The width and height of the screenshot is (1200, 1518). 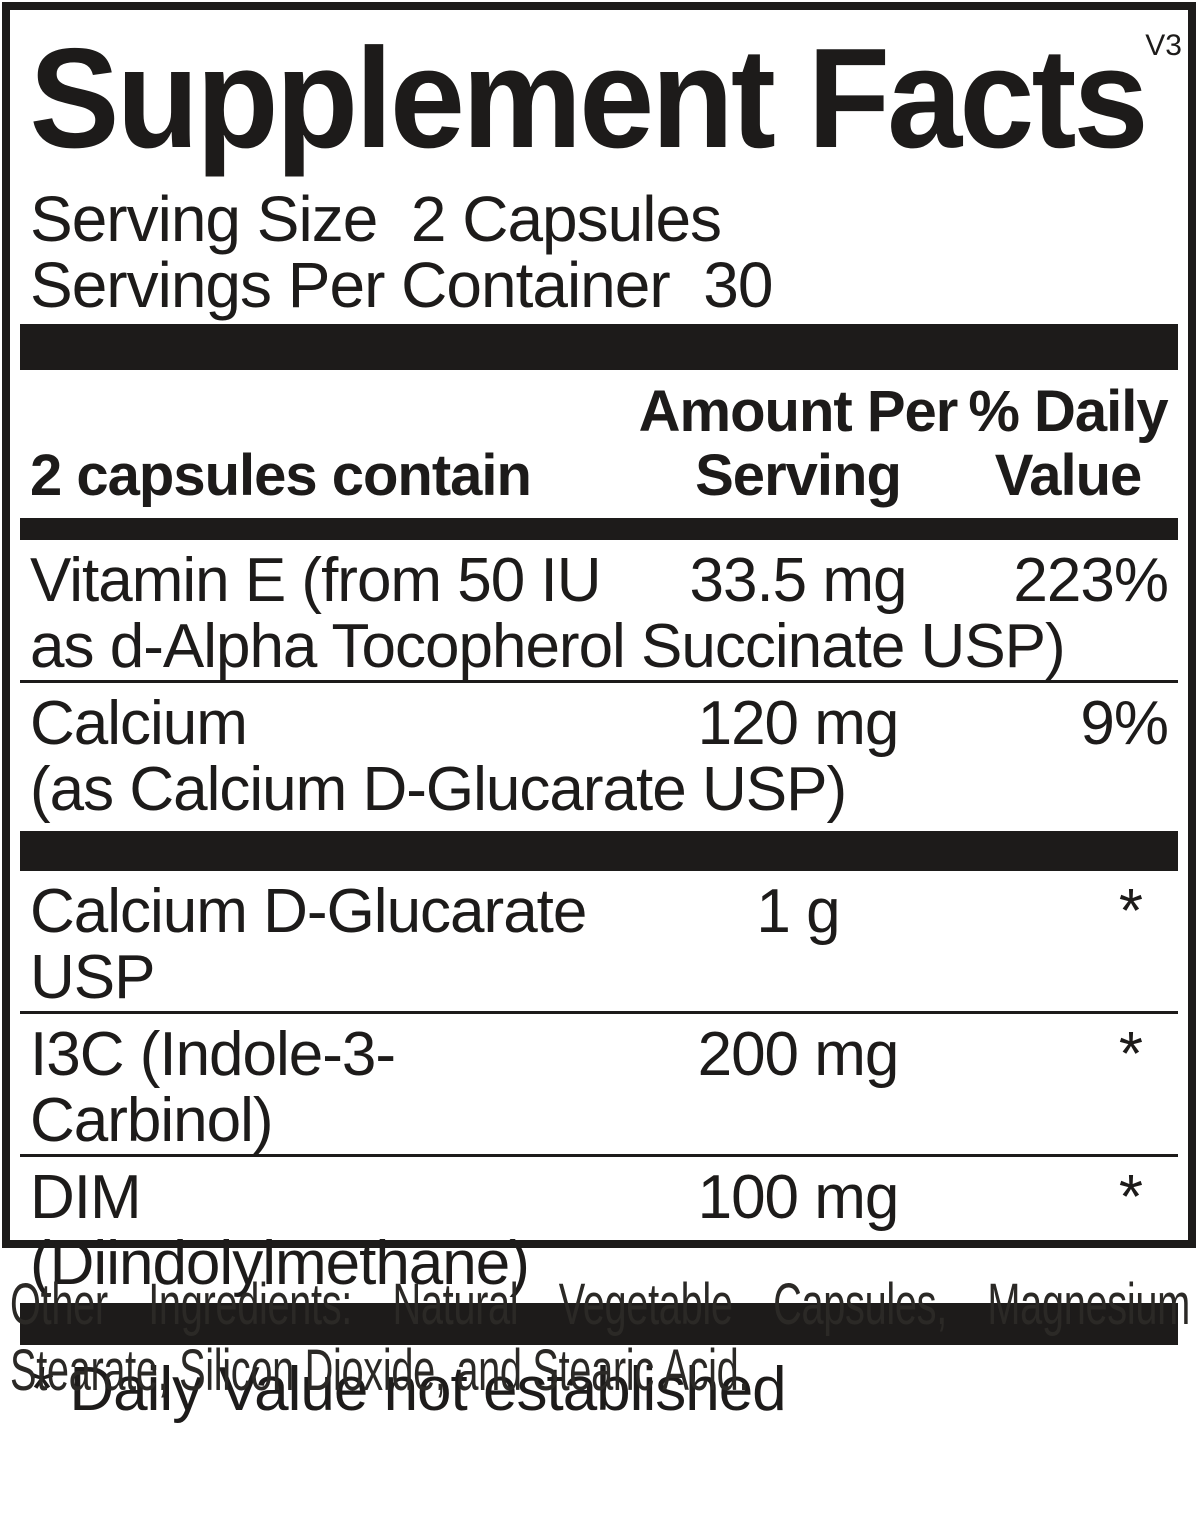 I want to click on nutrient-name-continued: as d-Alpha Tocopherol Succinate USP), so click(x=548, y=646).